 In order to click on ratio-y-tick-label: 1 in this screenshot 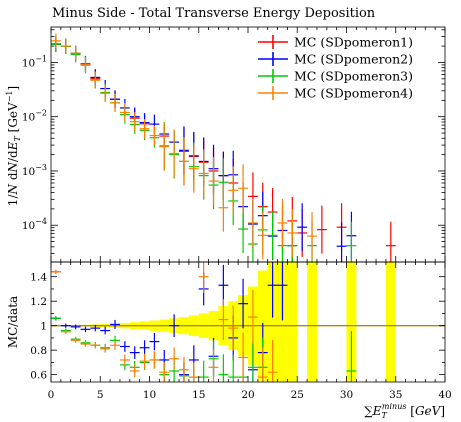, I will do `click(43, 327)`.